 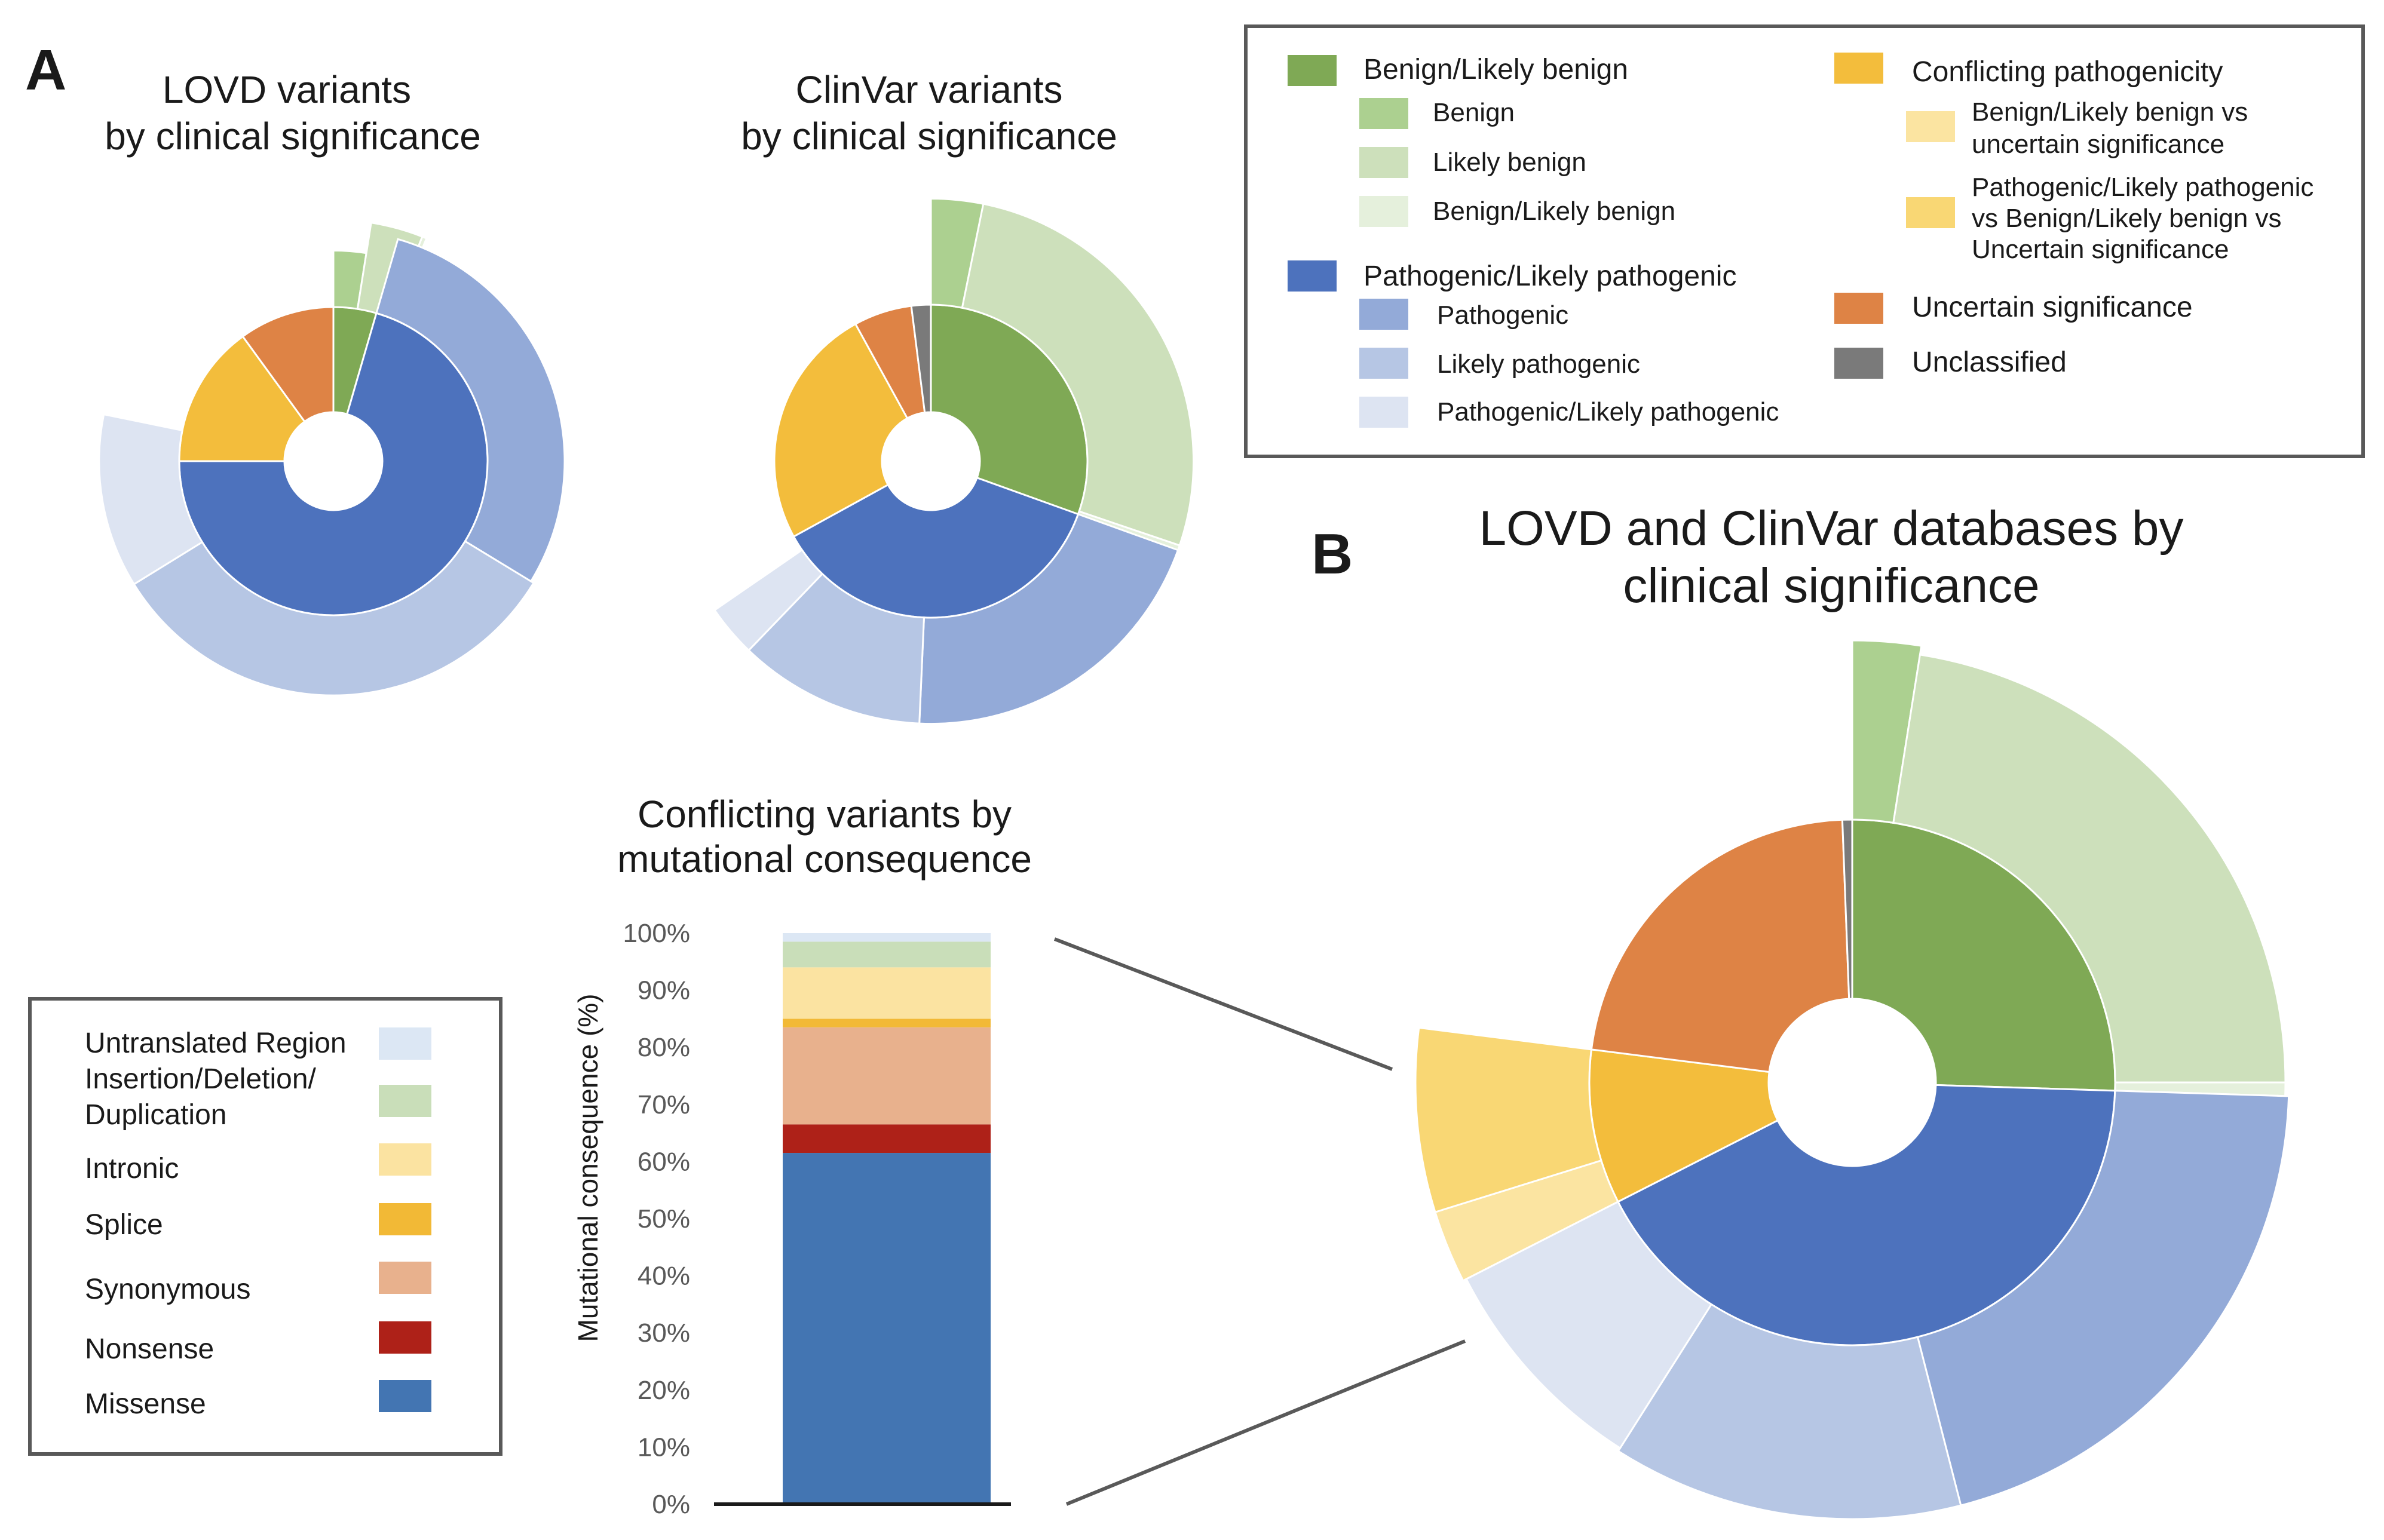 I want to click on legend-swatch-missense, so click(x=405, y=1396).